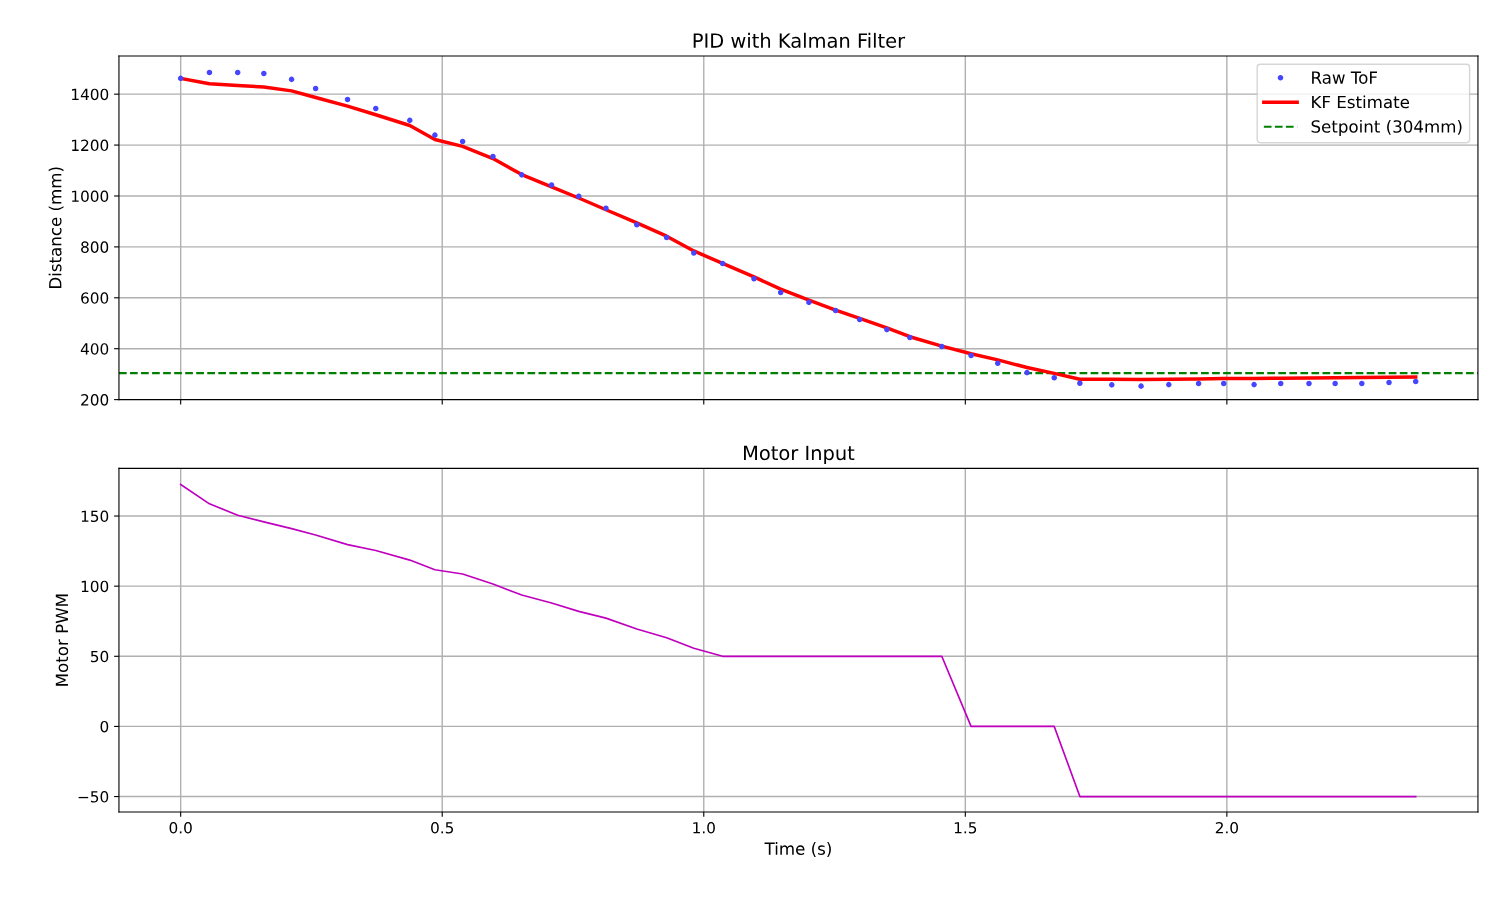 The width and height of the screenshot is (1500, 900). Describe the element at coordinates (797, 849) in the screenshot. I see `x-axis-title: Time (s)` at that location.